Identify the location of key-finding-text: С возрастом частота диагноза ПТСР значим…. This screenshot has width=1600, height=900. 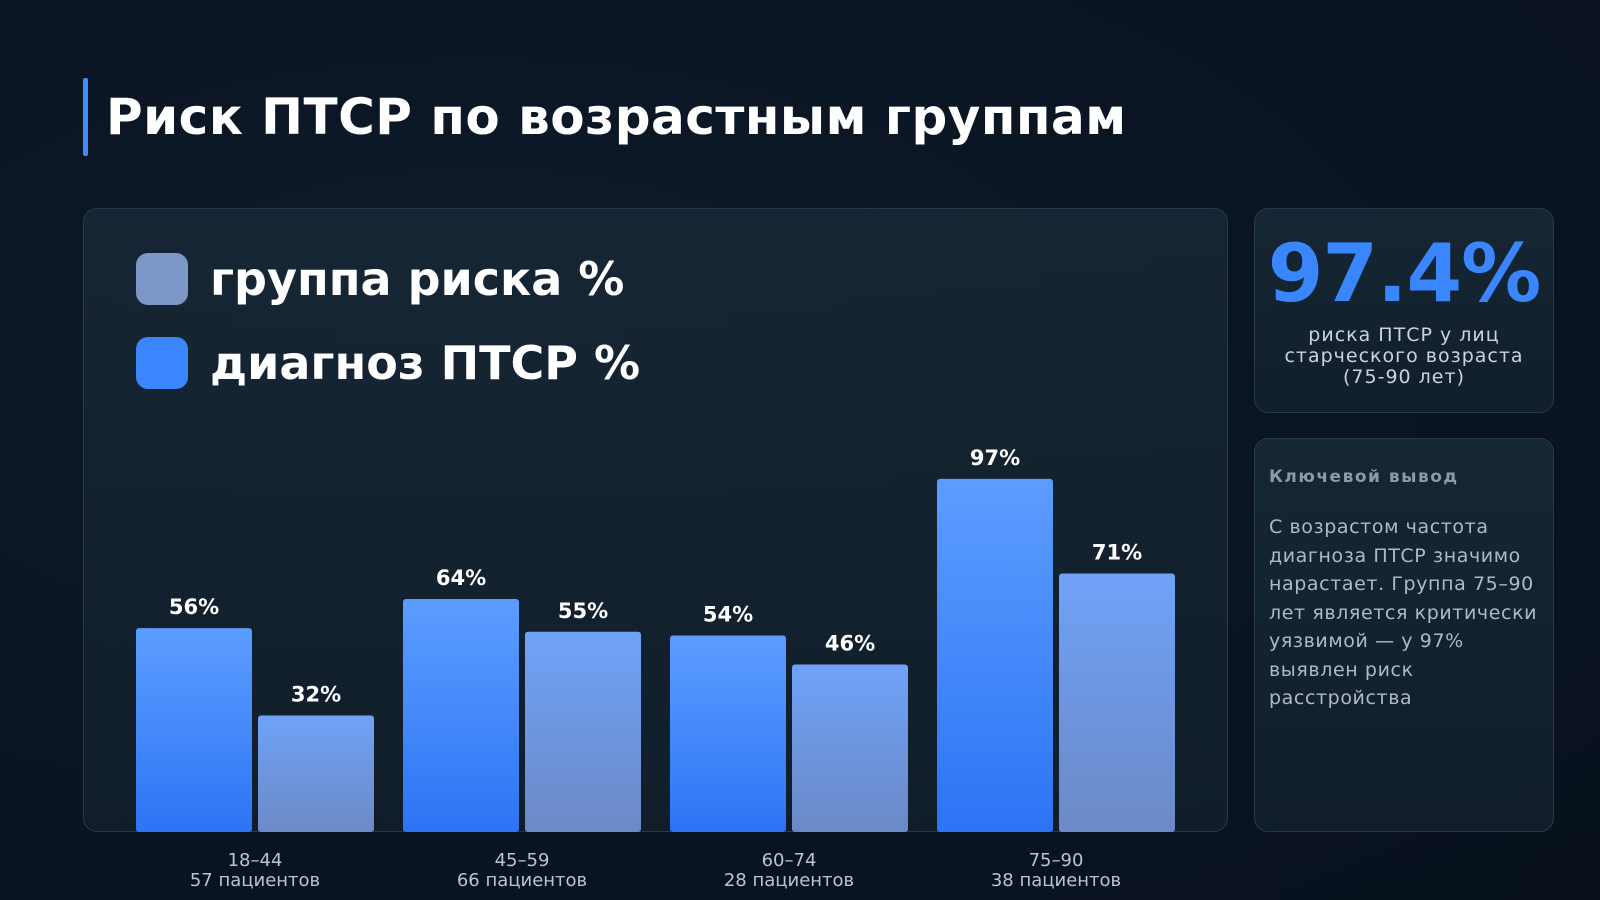
(1403, 612).